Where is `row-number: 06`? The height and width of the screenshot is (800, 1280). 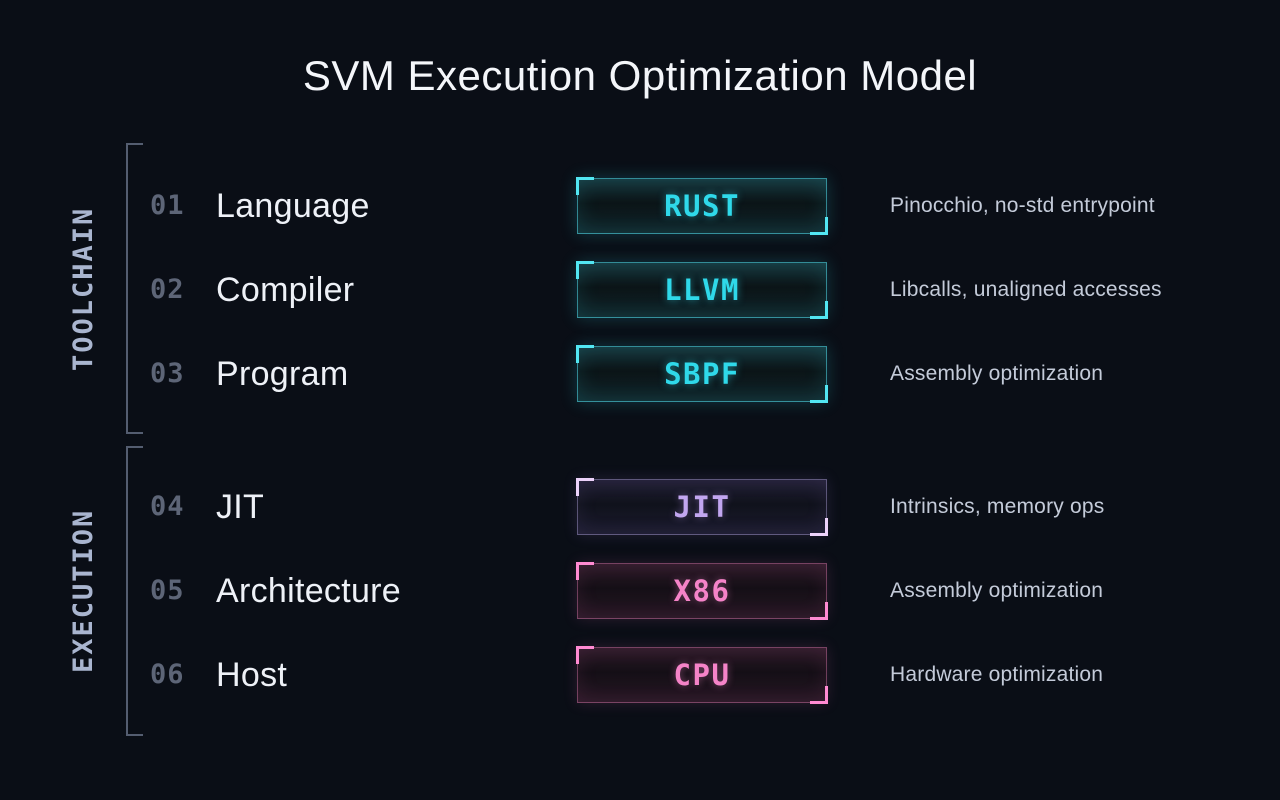 row-number: 06 is located at coordinates (167, 674).